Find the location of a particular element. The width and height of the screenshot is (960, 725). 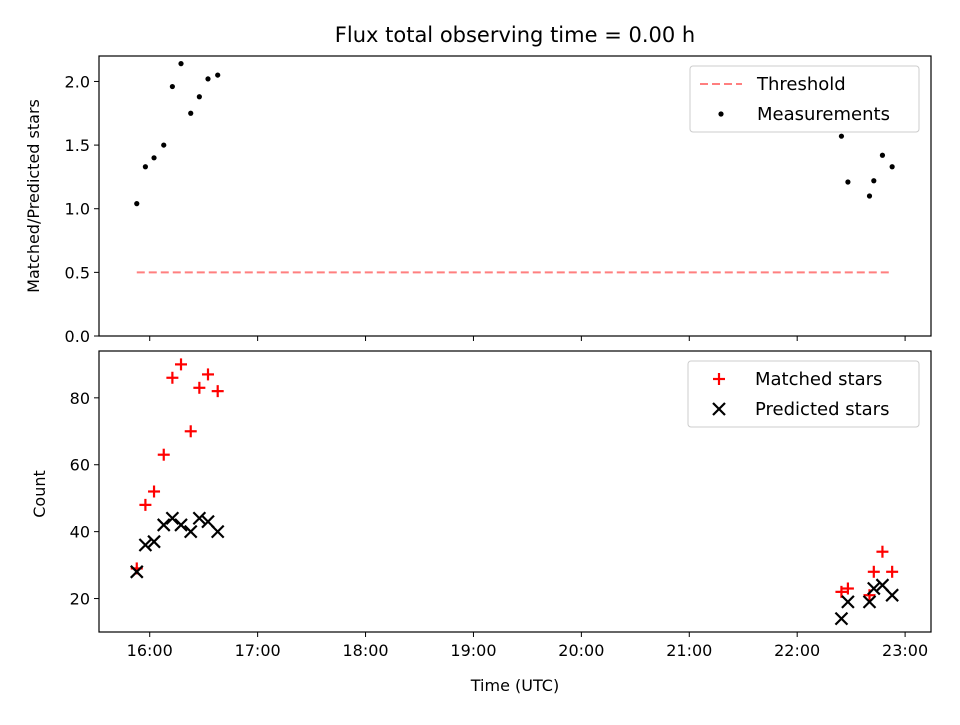

top-legend: Threshold Measurements is located at coordinates (804, 99).